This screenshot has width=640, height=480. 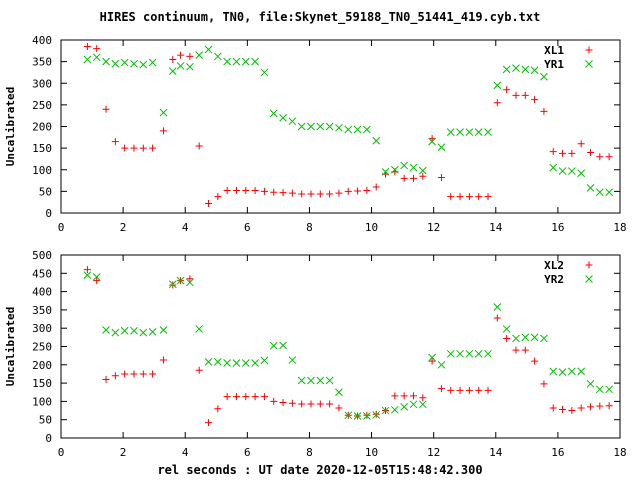 What do you see at coordinates (433, 452) in the screenshot?
I see `x-tick-label: 12` at bounding box center [433, 452].